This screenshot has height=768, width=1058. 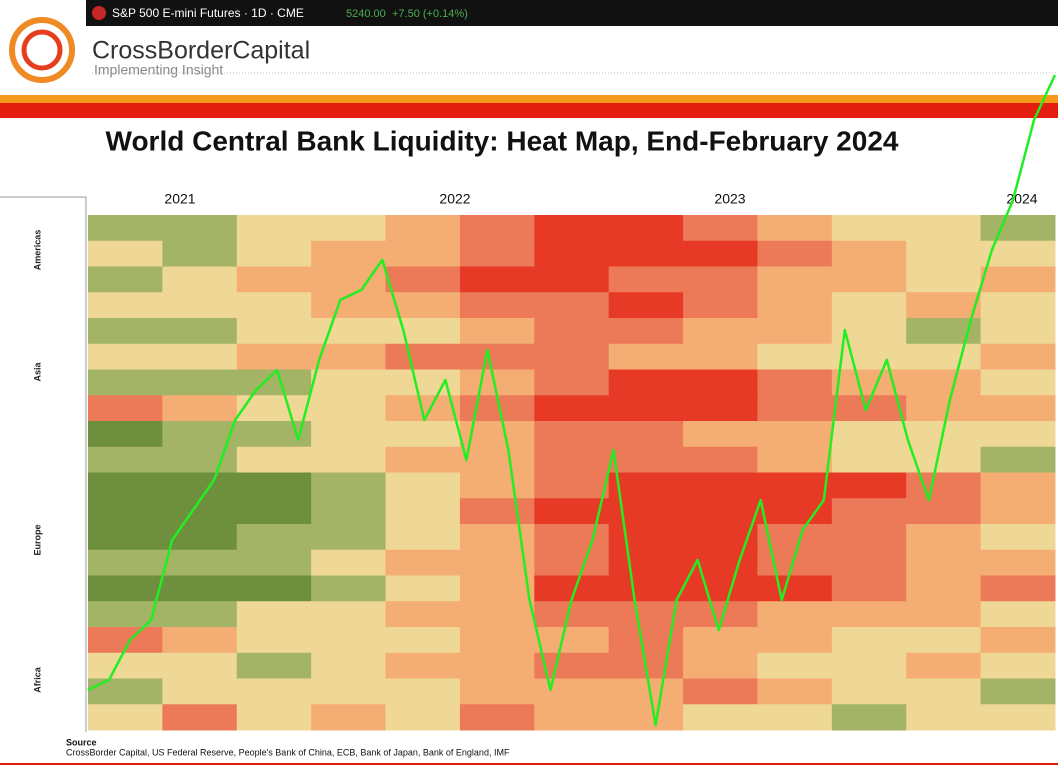 What do you see at coordinates (37, 372) in the screenshot?
I see `region-label: Asia` at bounding box center [37, 372].